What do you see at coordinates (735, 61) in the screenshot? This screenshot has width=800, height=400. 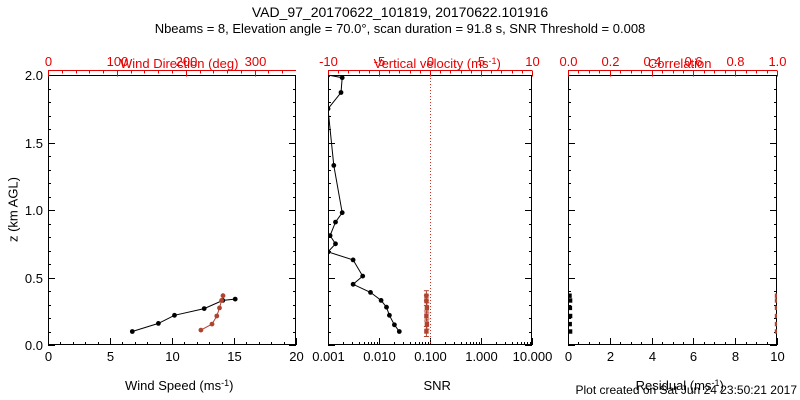 I see `top-tick-label: 0.8` at bounding box center [735, 61].